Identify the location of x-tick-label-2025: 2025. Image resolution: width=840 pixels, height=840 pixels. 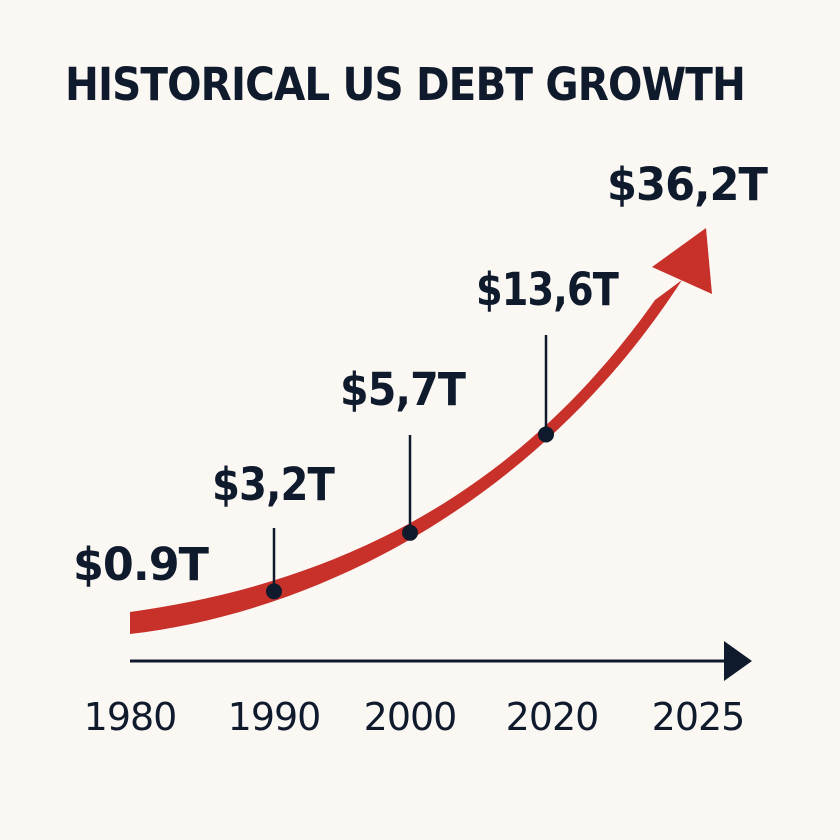
(698, 717).